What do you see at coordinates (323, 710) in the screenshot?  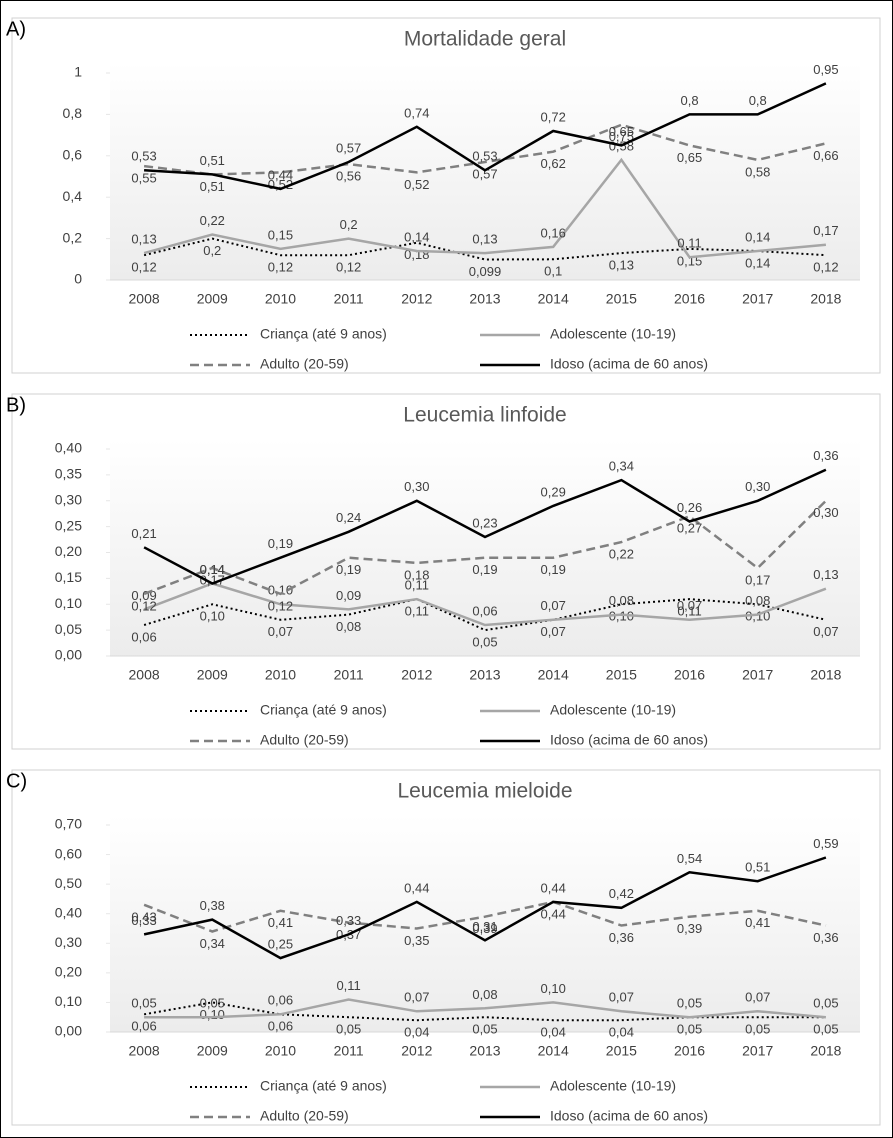 I see `legend-label: Criança (até 9 anos)` at bounding box center [323, 710].